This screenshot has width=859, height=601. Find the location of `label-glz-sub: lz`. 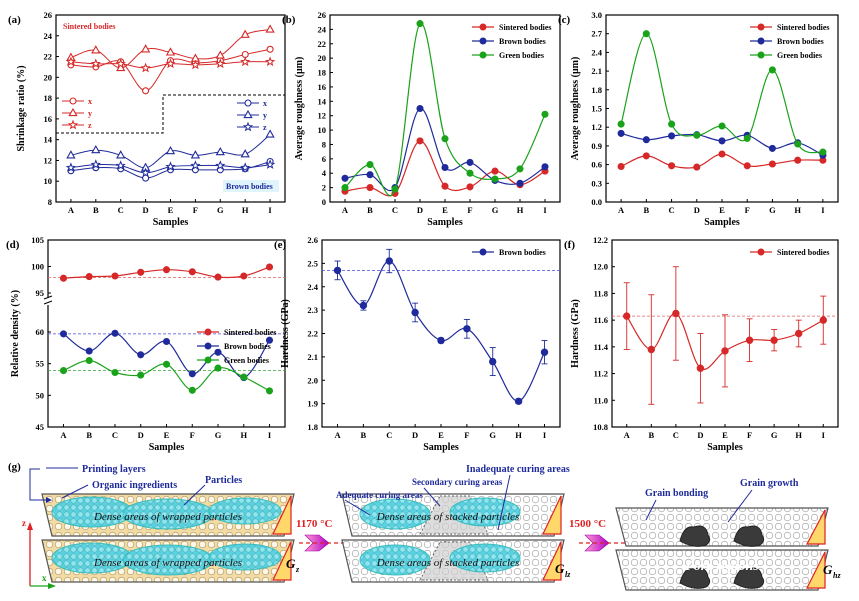

label-glz-sub: lz is located at coordinates (568, 574).